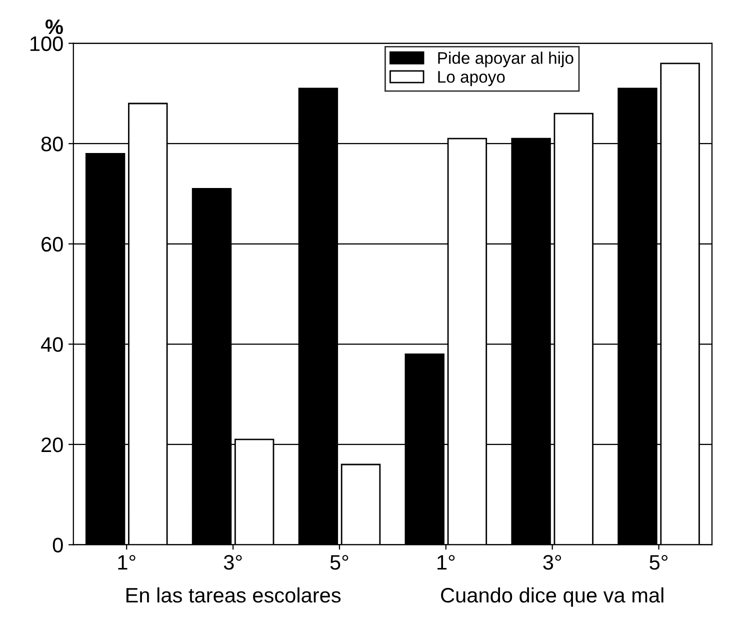  I want to click on y-tick-label: 20, so click(52, 444).